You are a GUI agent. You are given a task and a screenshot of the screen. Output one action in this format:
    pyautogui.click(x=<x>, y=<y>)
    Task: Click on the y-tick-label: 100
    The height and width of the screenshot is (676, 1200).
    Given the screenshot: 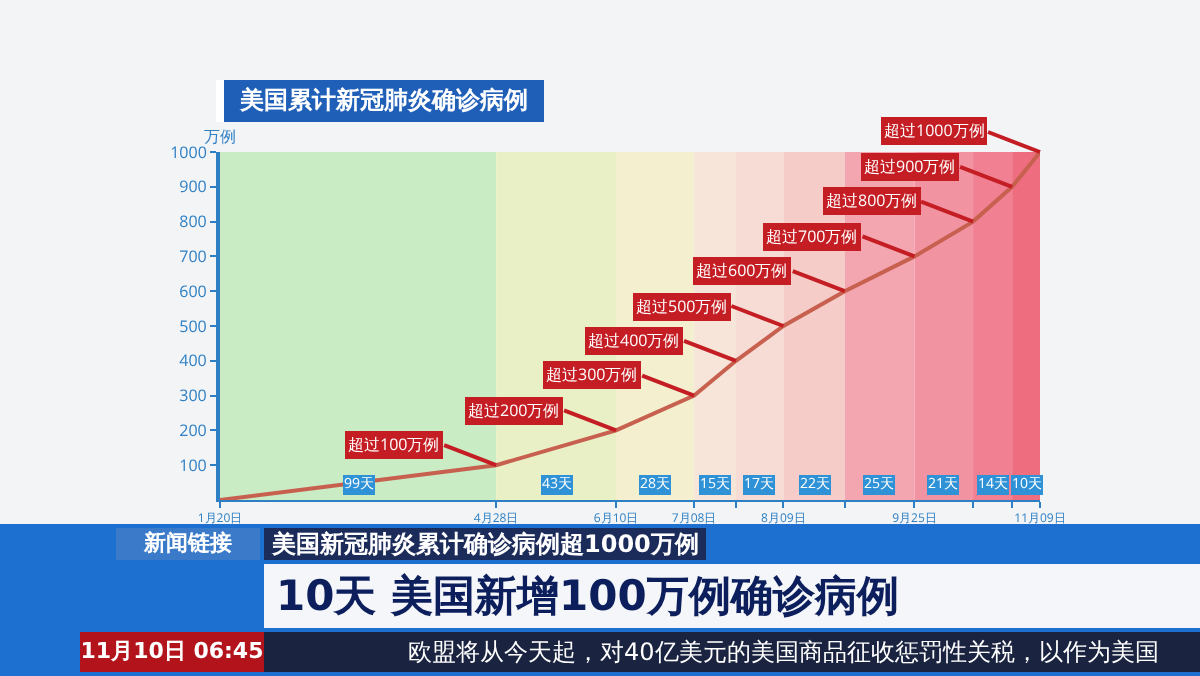 What is the action you would take?
    pyautogui.click(x=193, y=465)
    